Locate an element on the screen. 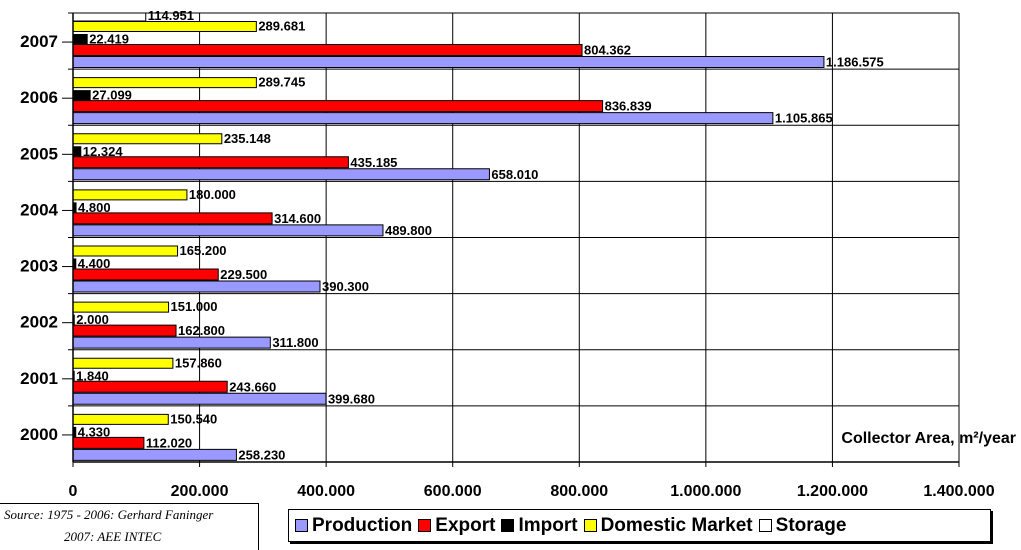 This screenshot has width=1021, height=550. y-tick-label: 2007 is located at coordinates (39, 41).